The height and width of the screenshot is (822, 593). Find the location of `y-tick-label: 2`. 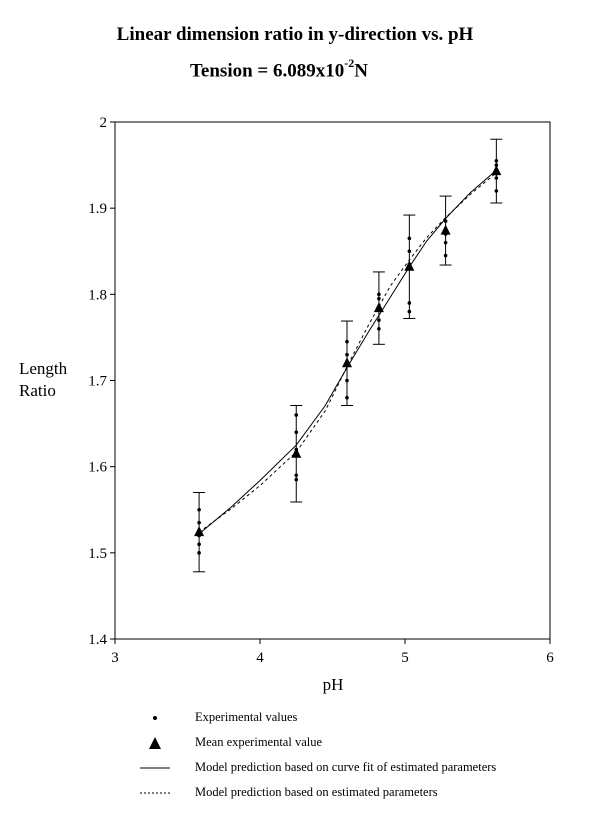

y-tick-label: 2 is located at coordinates (104, 123).